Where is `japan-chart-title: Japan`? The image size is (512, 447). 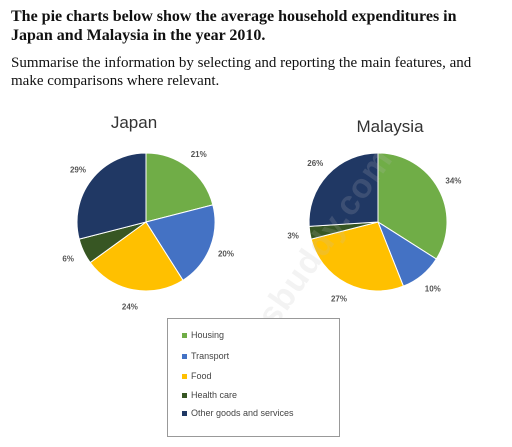
japan-chart-title: Japan is located at coordinates (134, 122).